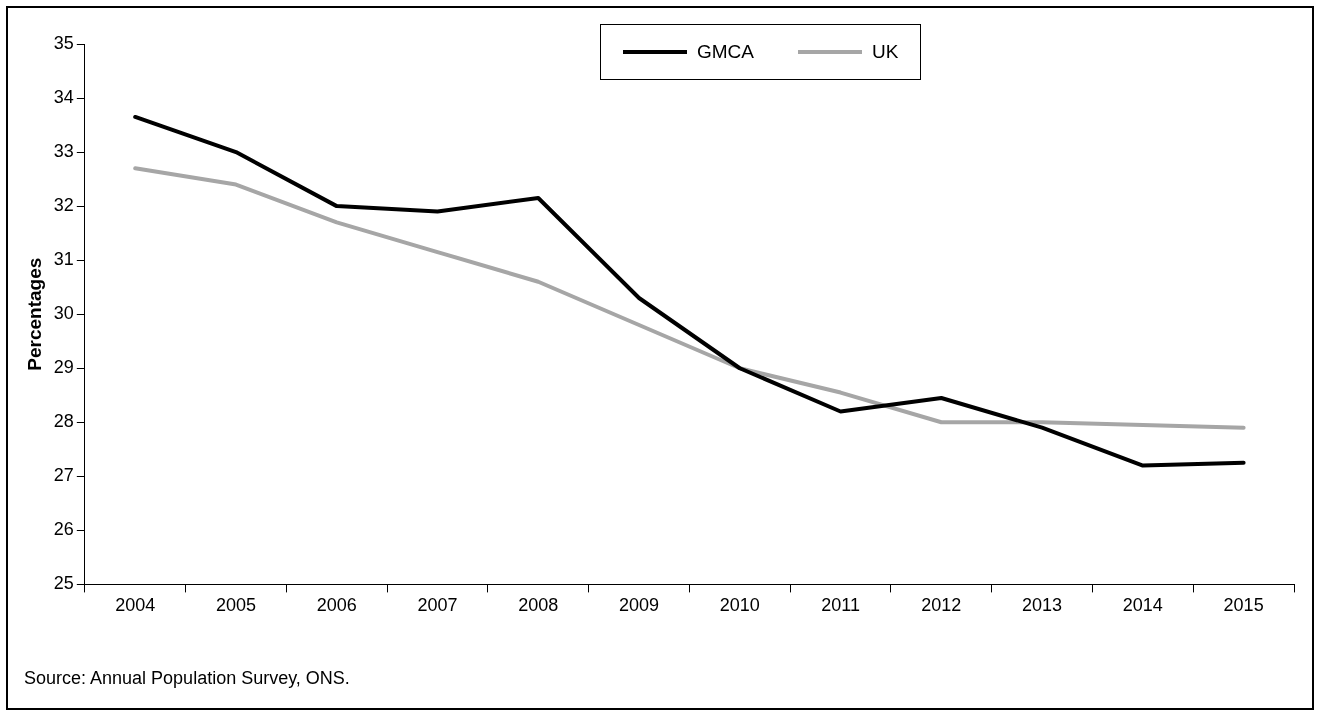  What do you see at coordinates (437, 605) in the screenshot?
I see `x-tick-label: 2007` at bounding box center [437, 605].